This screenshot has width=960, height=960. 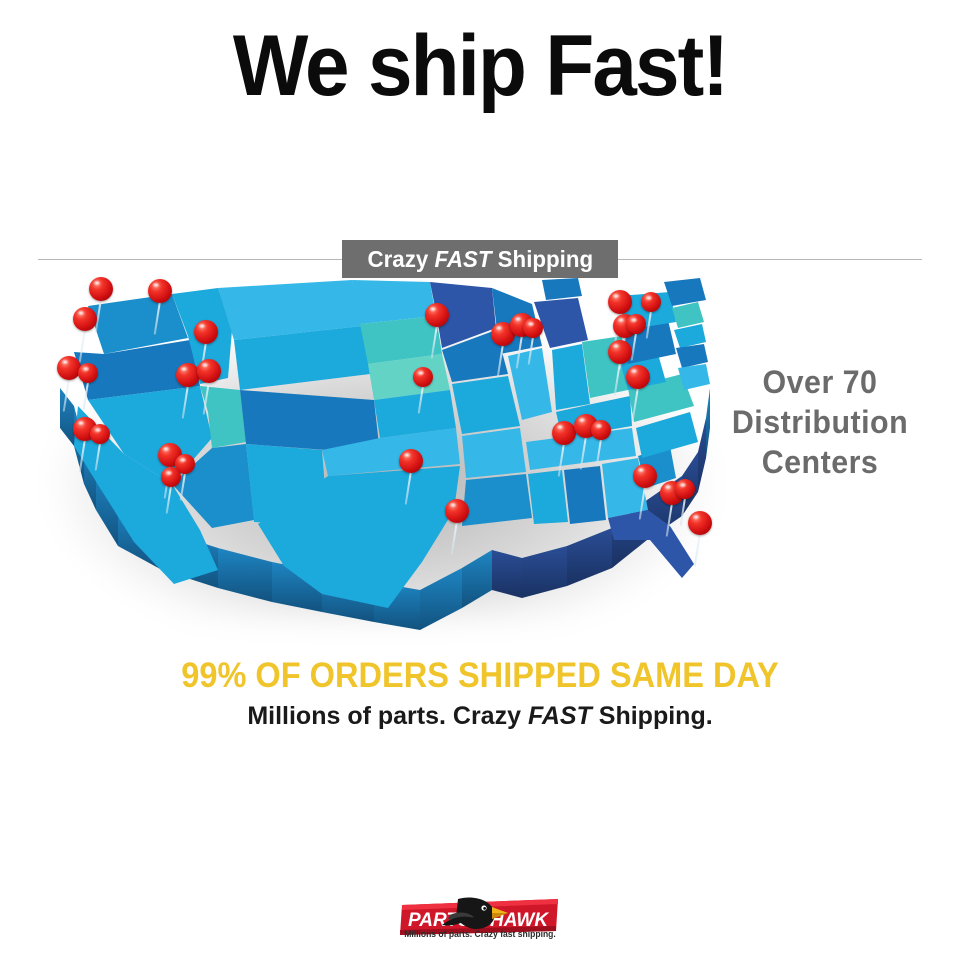 What do you see at coordinates (191, 259) in the screenshot?
I see `divider-rule-left` at bounding box center [191, 259].